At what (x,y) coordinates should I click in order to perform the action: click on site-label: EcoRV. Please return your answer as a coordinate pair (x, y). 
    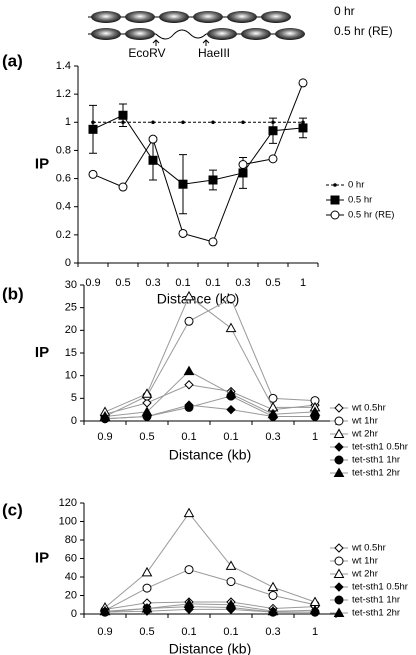
    Looking at the image, I should click on (146, 53).